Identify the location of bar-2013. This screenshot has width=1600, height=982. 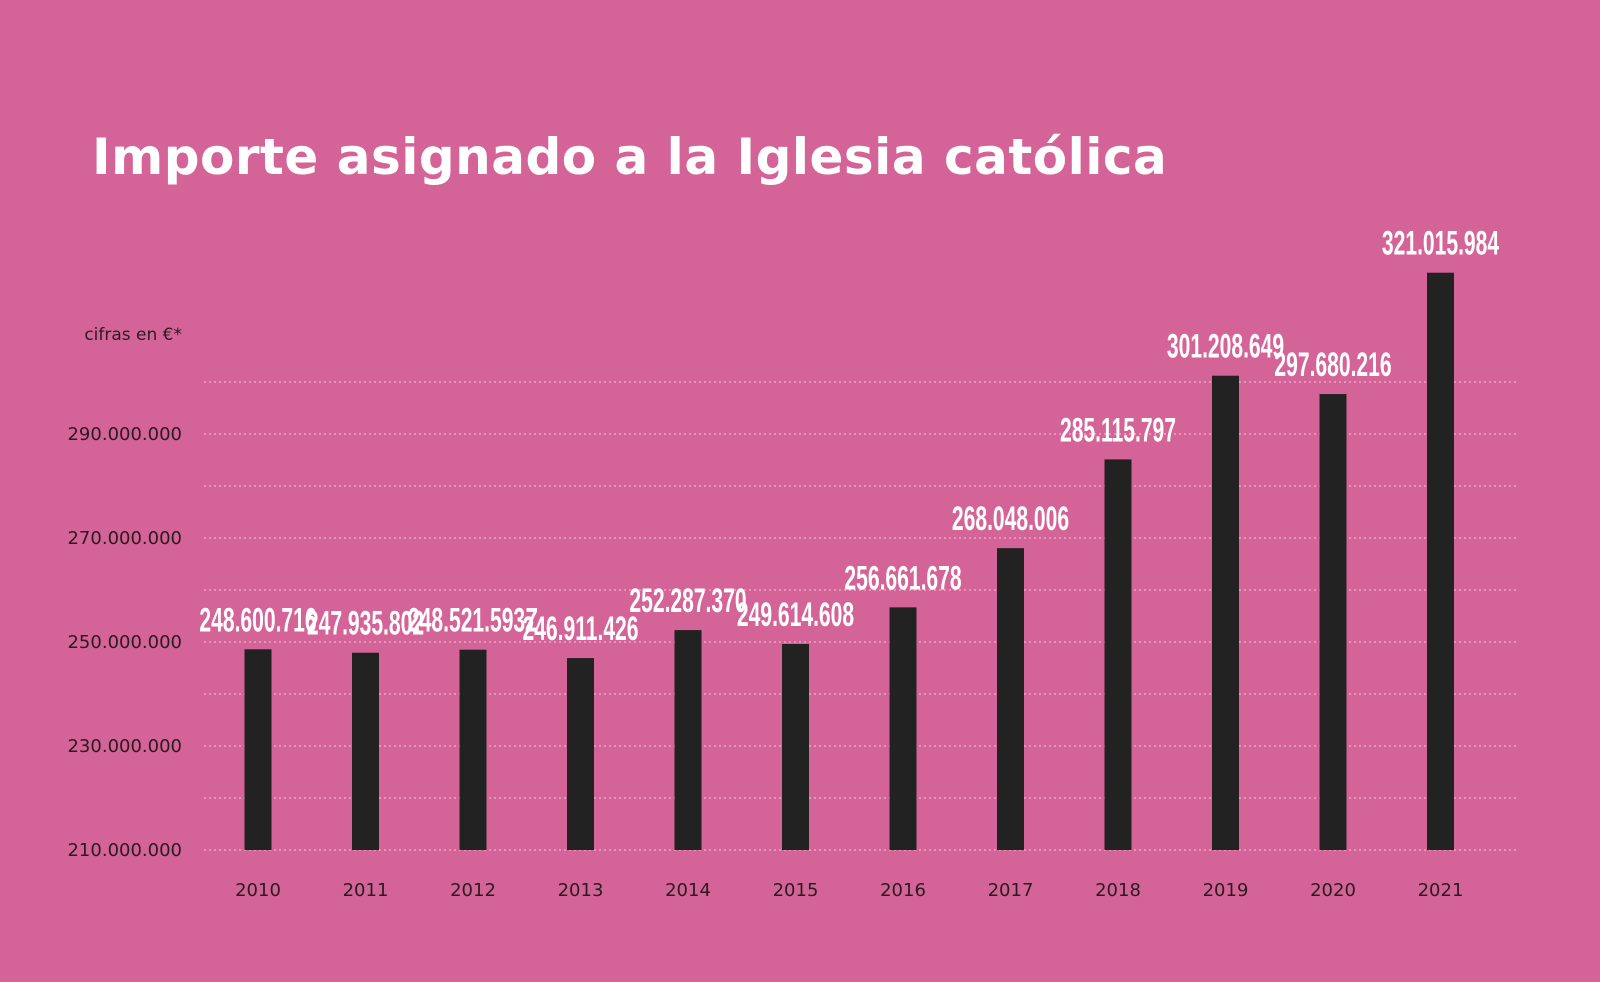
(580, 754).